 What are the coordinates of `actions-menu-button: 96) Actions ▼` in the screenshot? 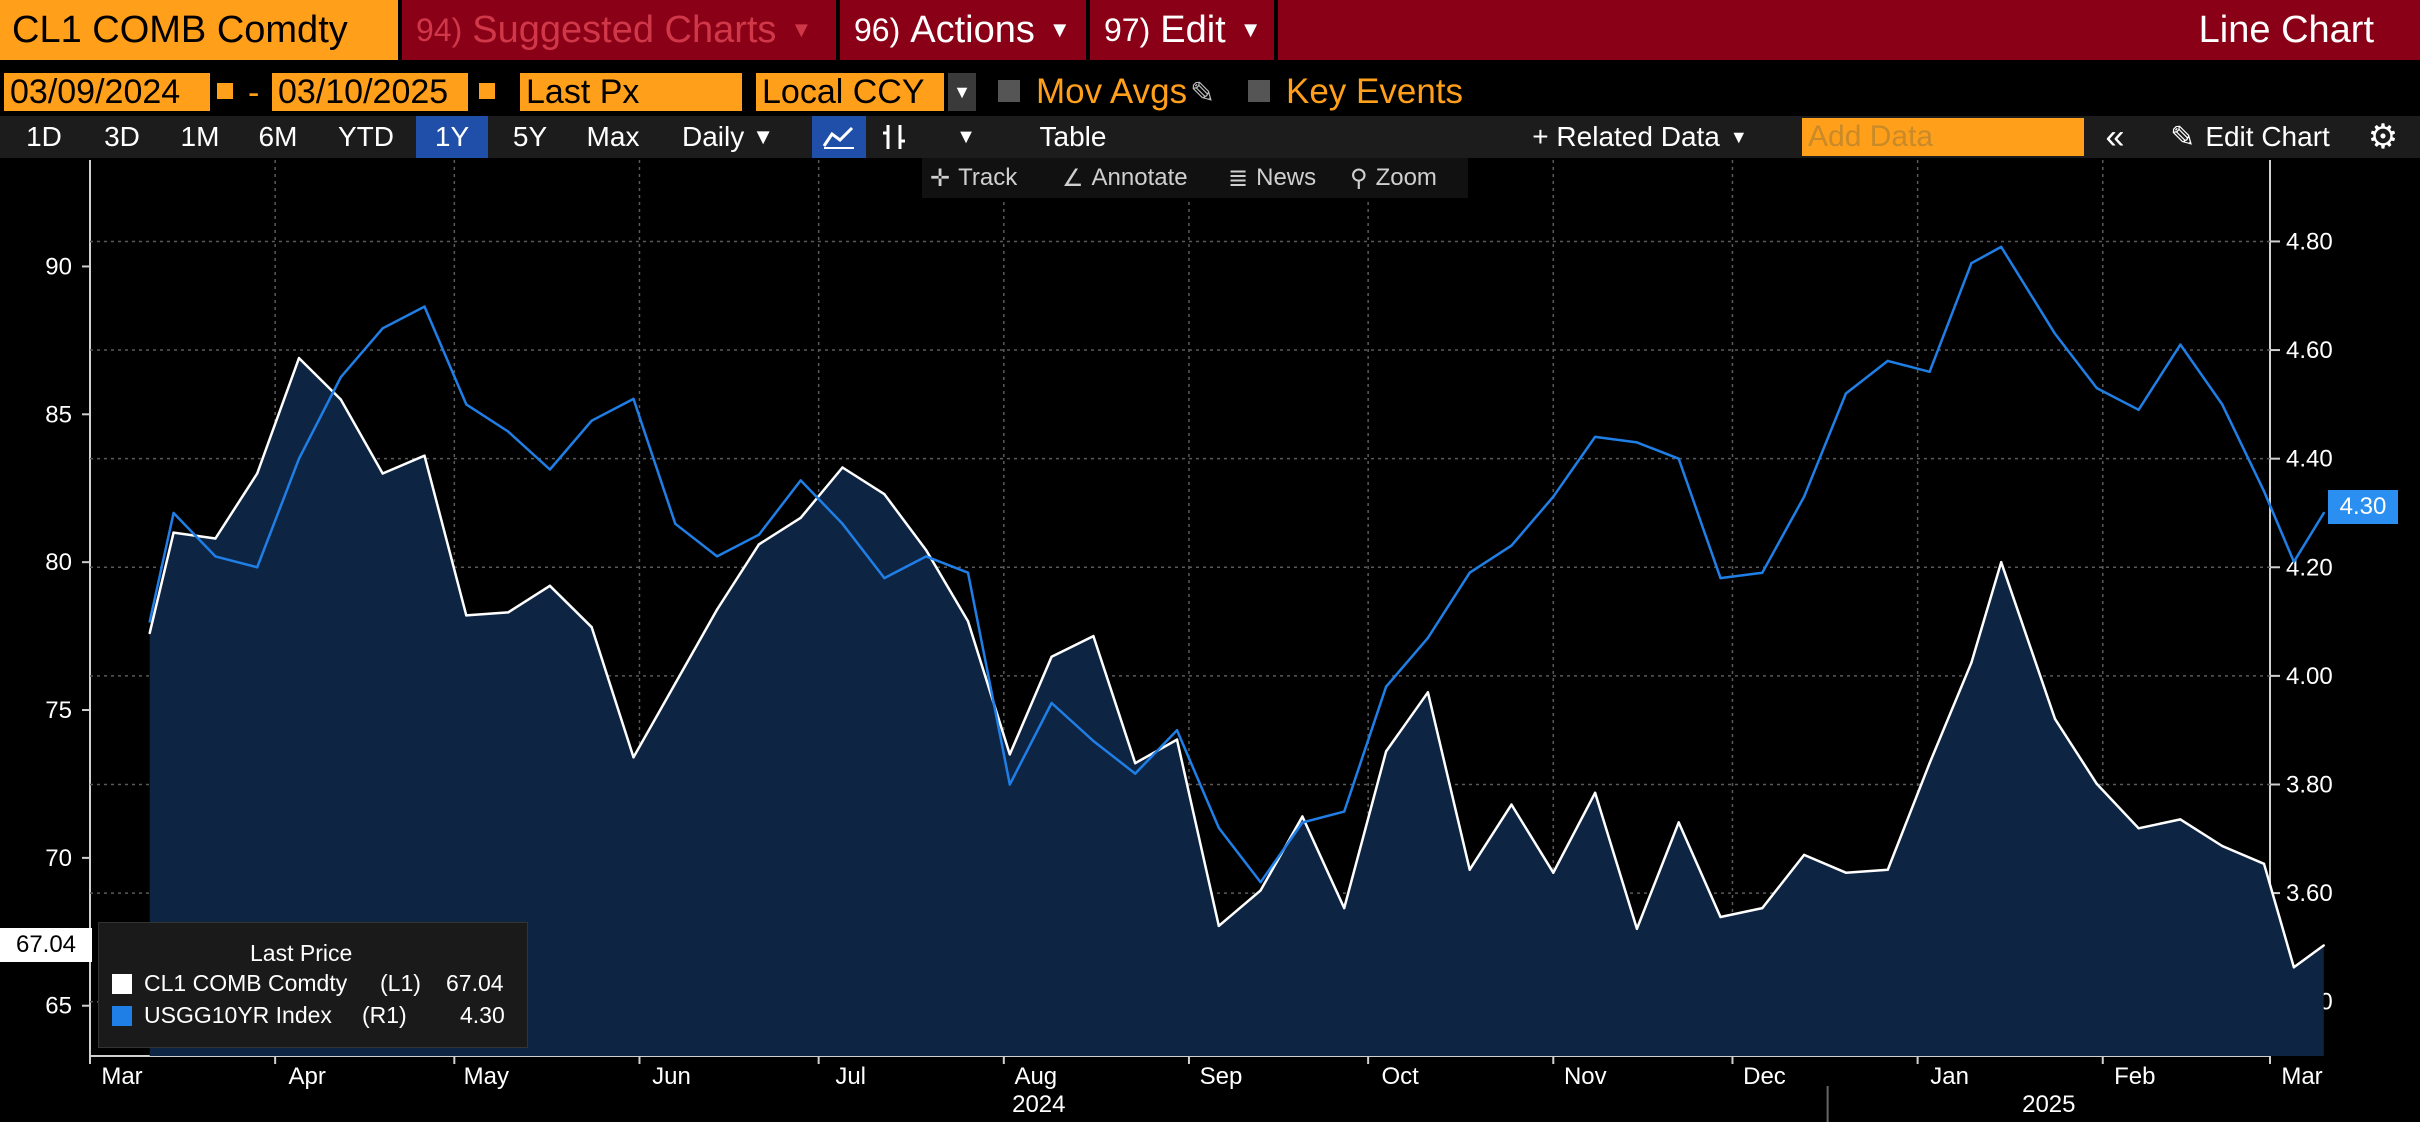 It's located at (963, 30).